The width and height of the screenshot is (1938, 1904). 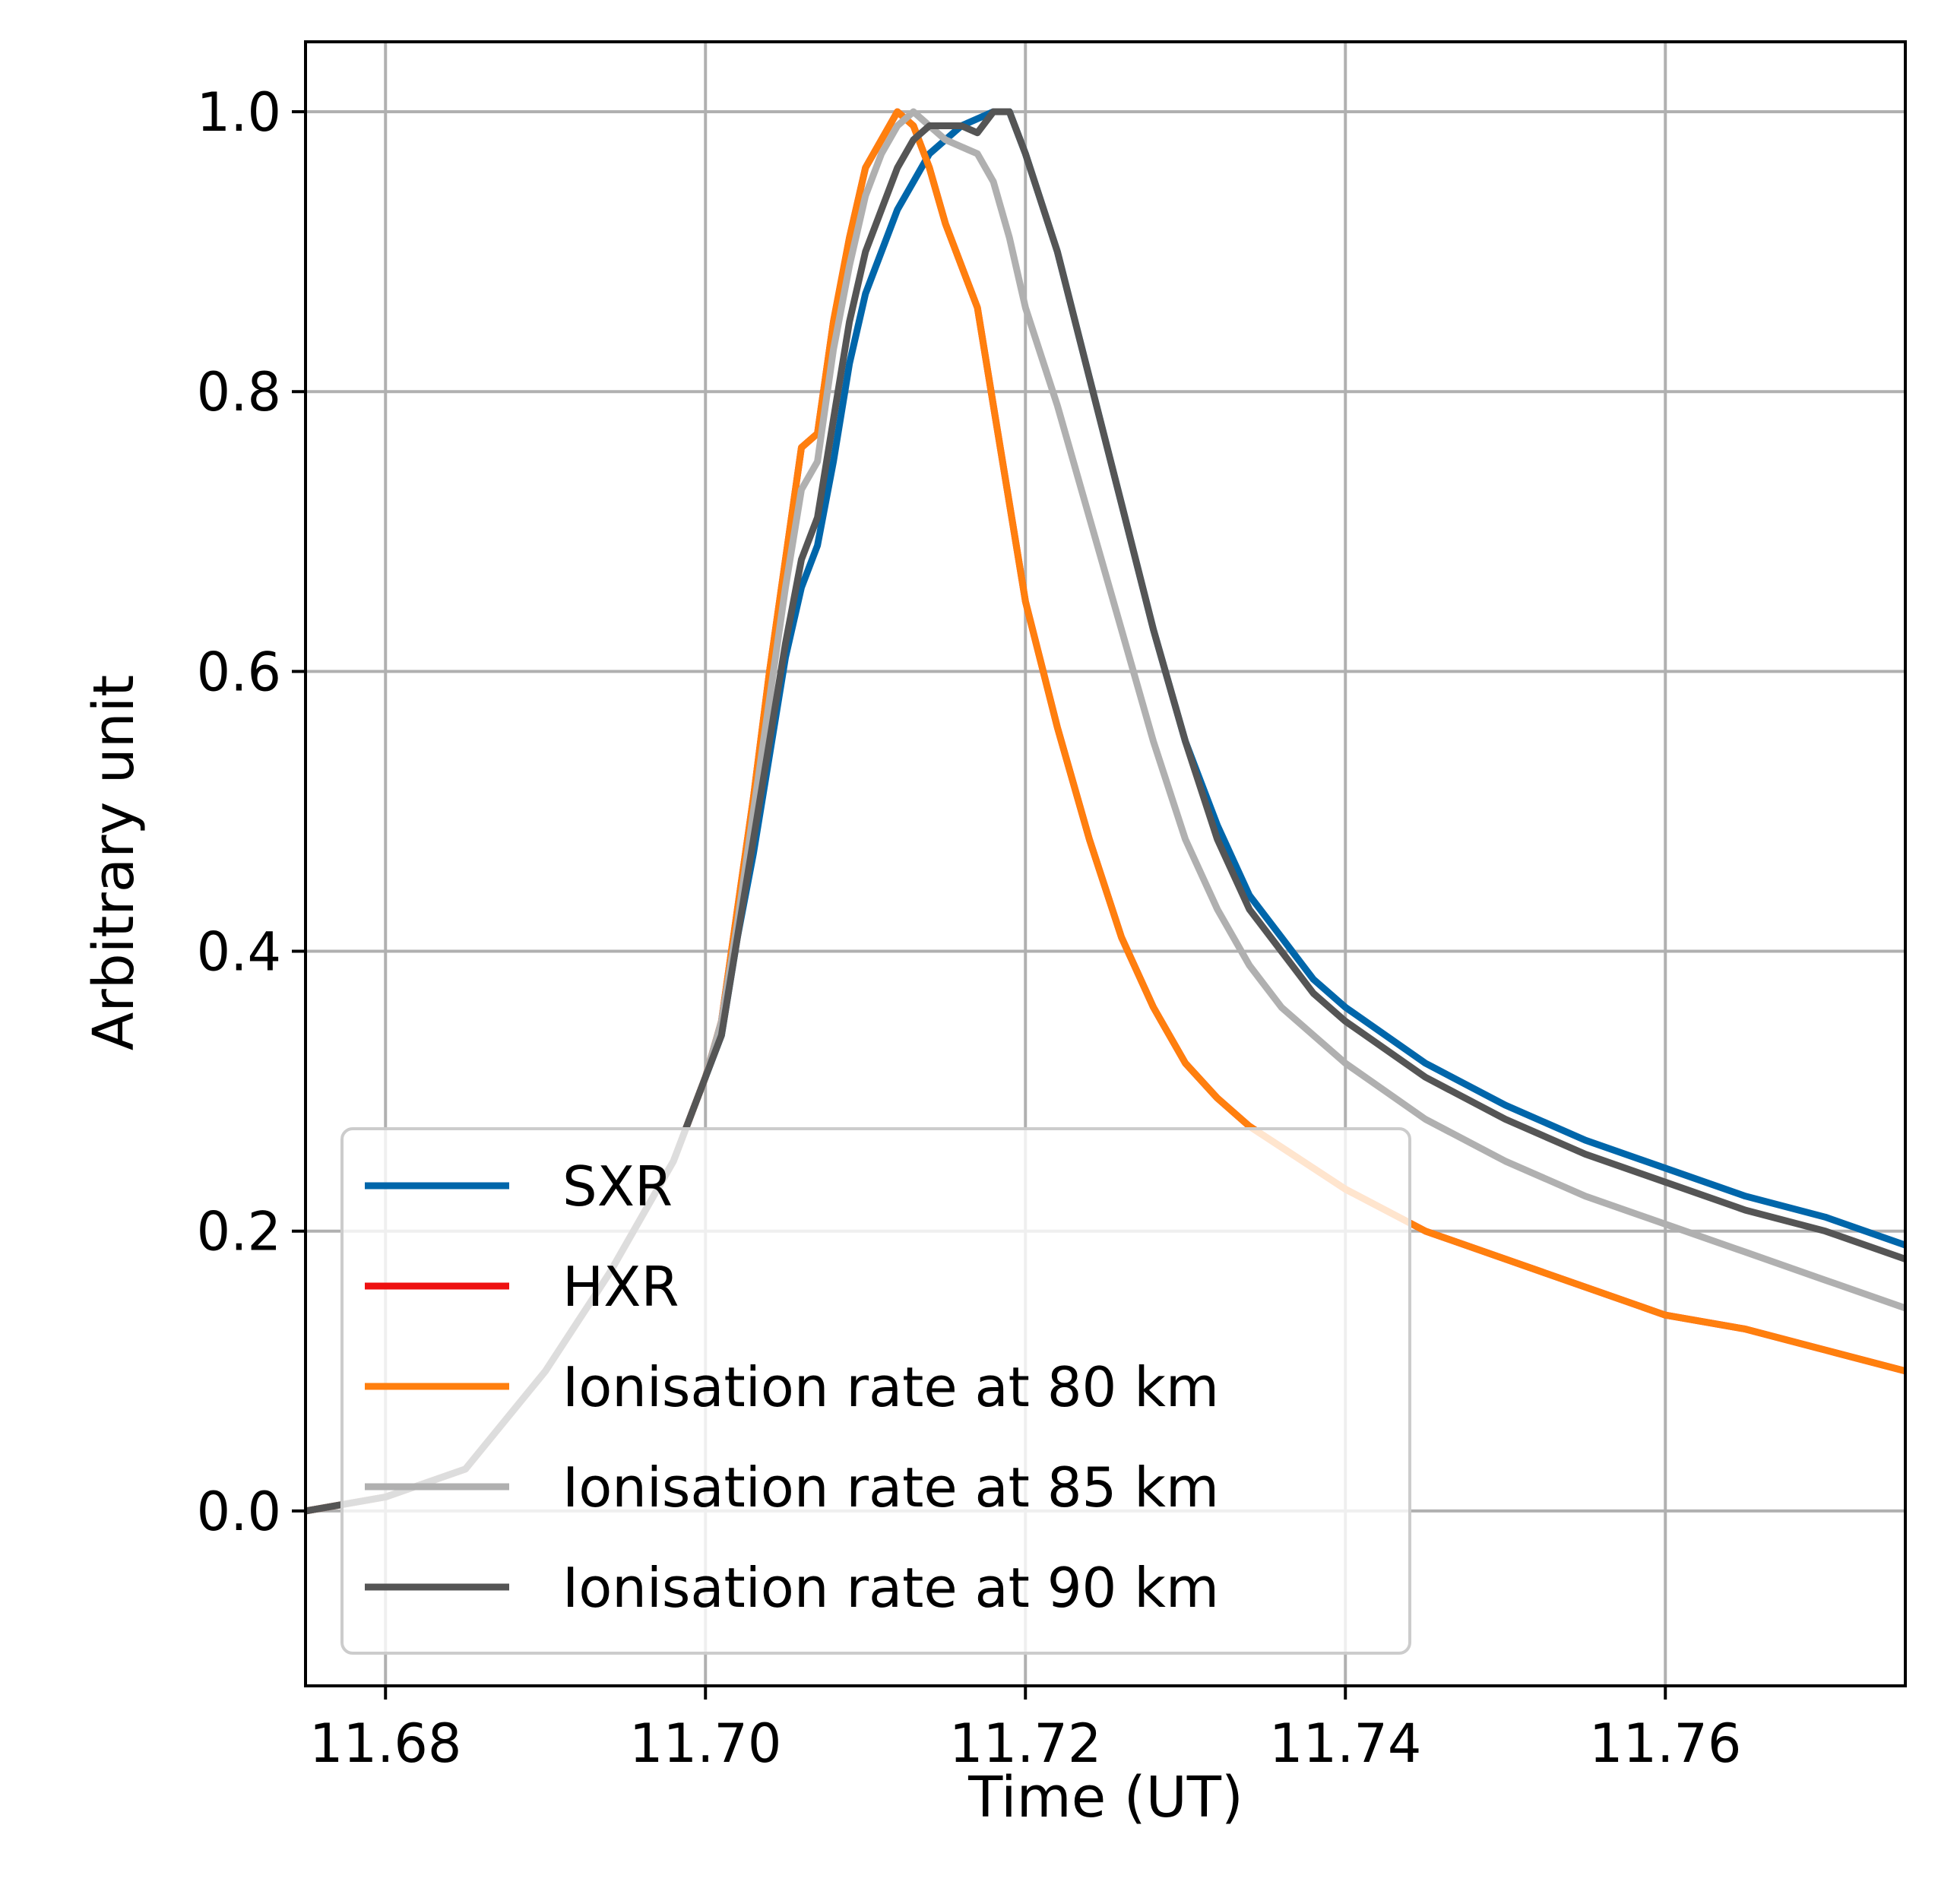 What do you see at coordinates (891, 1387) in the screenshot?
I see `legend-label-ionisation-rate-at-80-km: Ionisation rate at 80 km` at bounding box center [891, 1387].